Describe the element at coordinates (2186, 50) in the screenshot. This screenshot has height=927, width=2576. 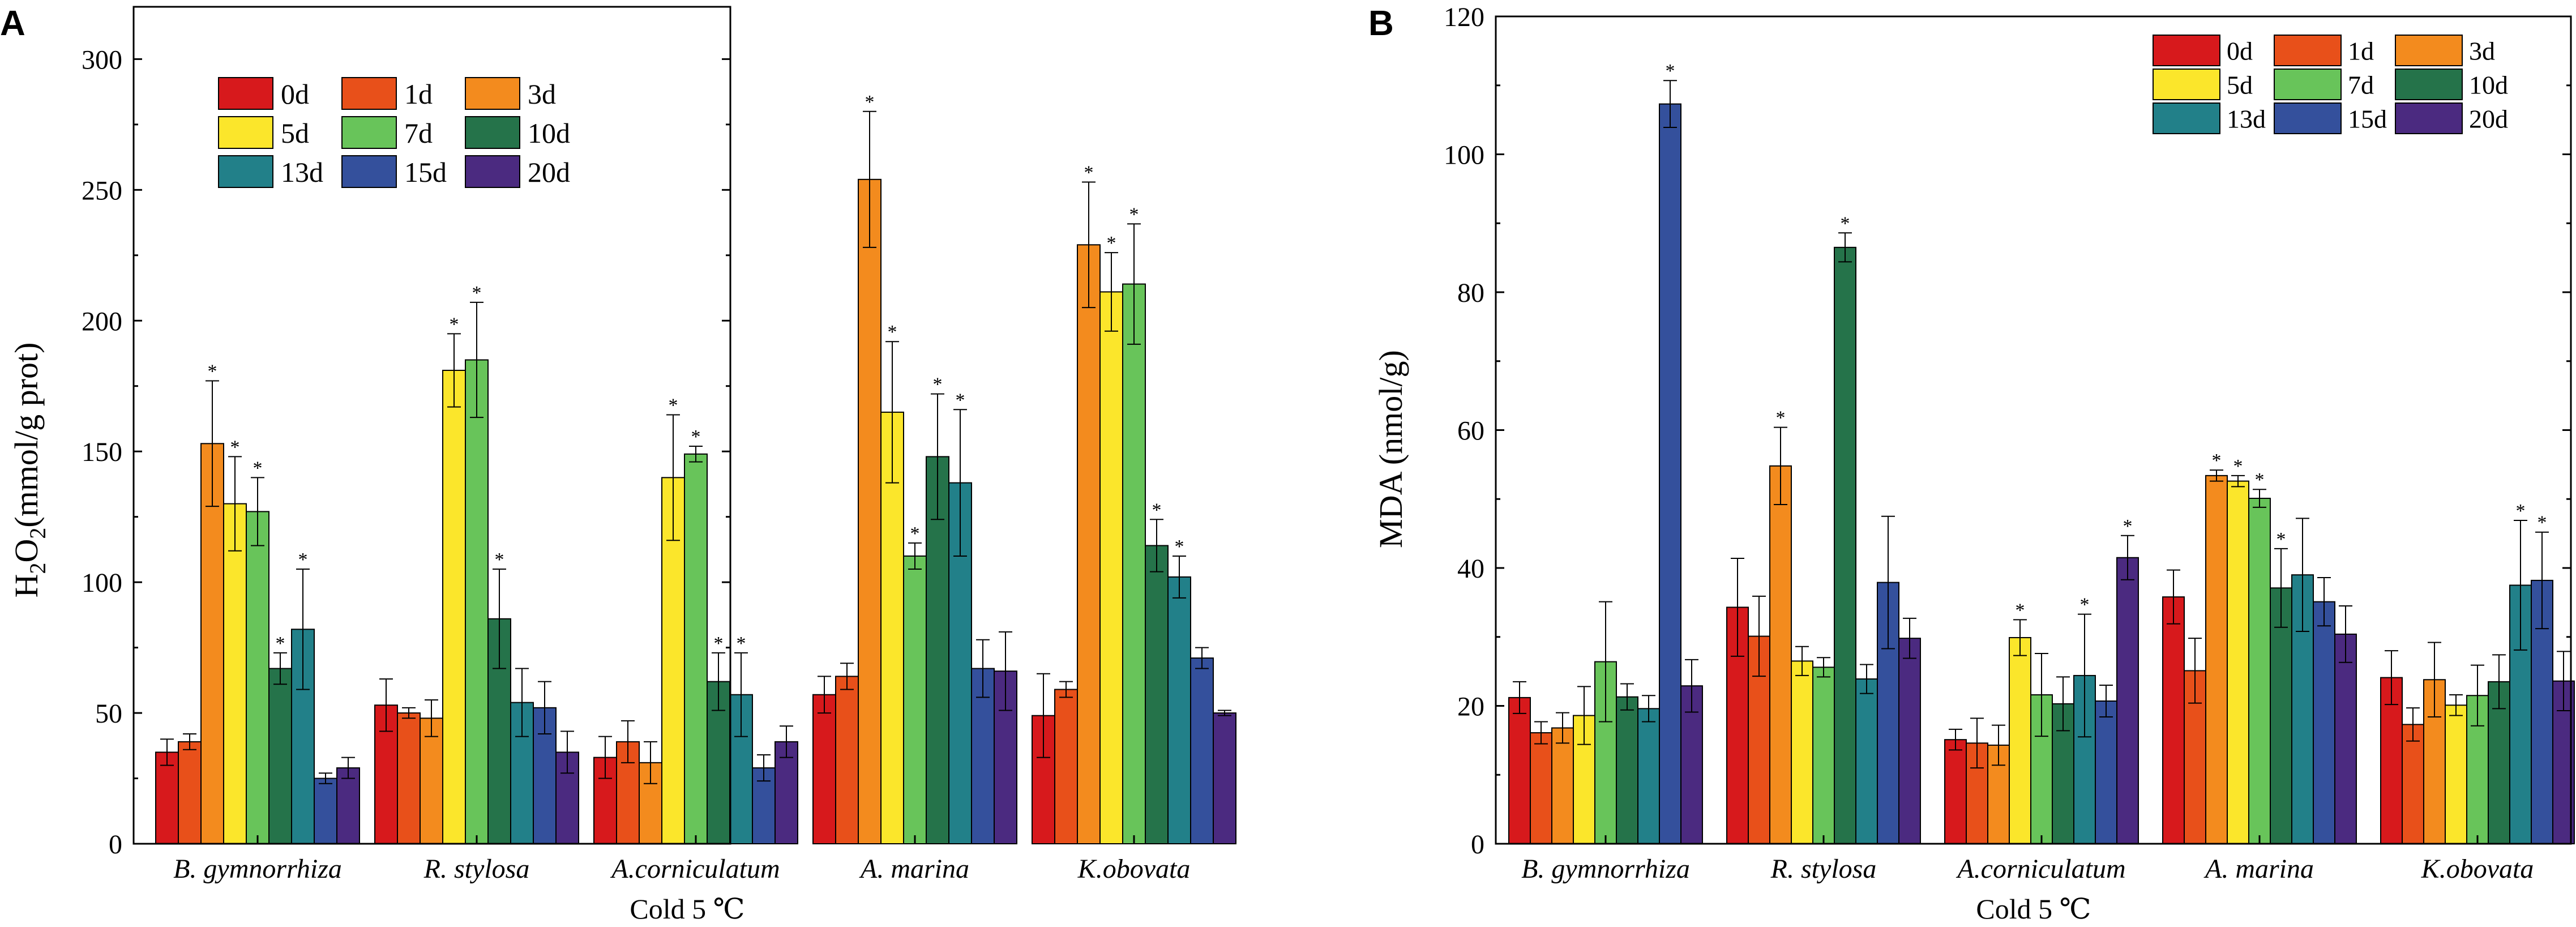
I see `legend-swatch-0d` at that location.